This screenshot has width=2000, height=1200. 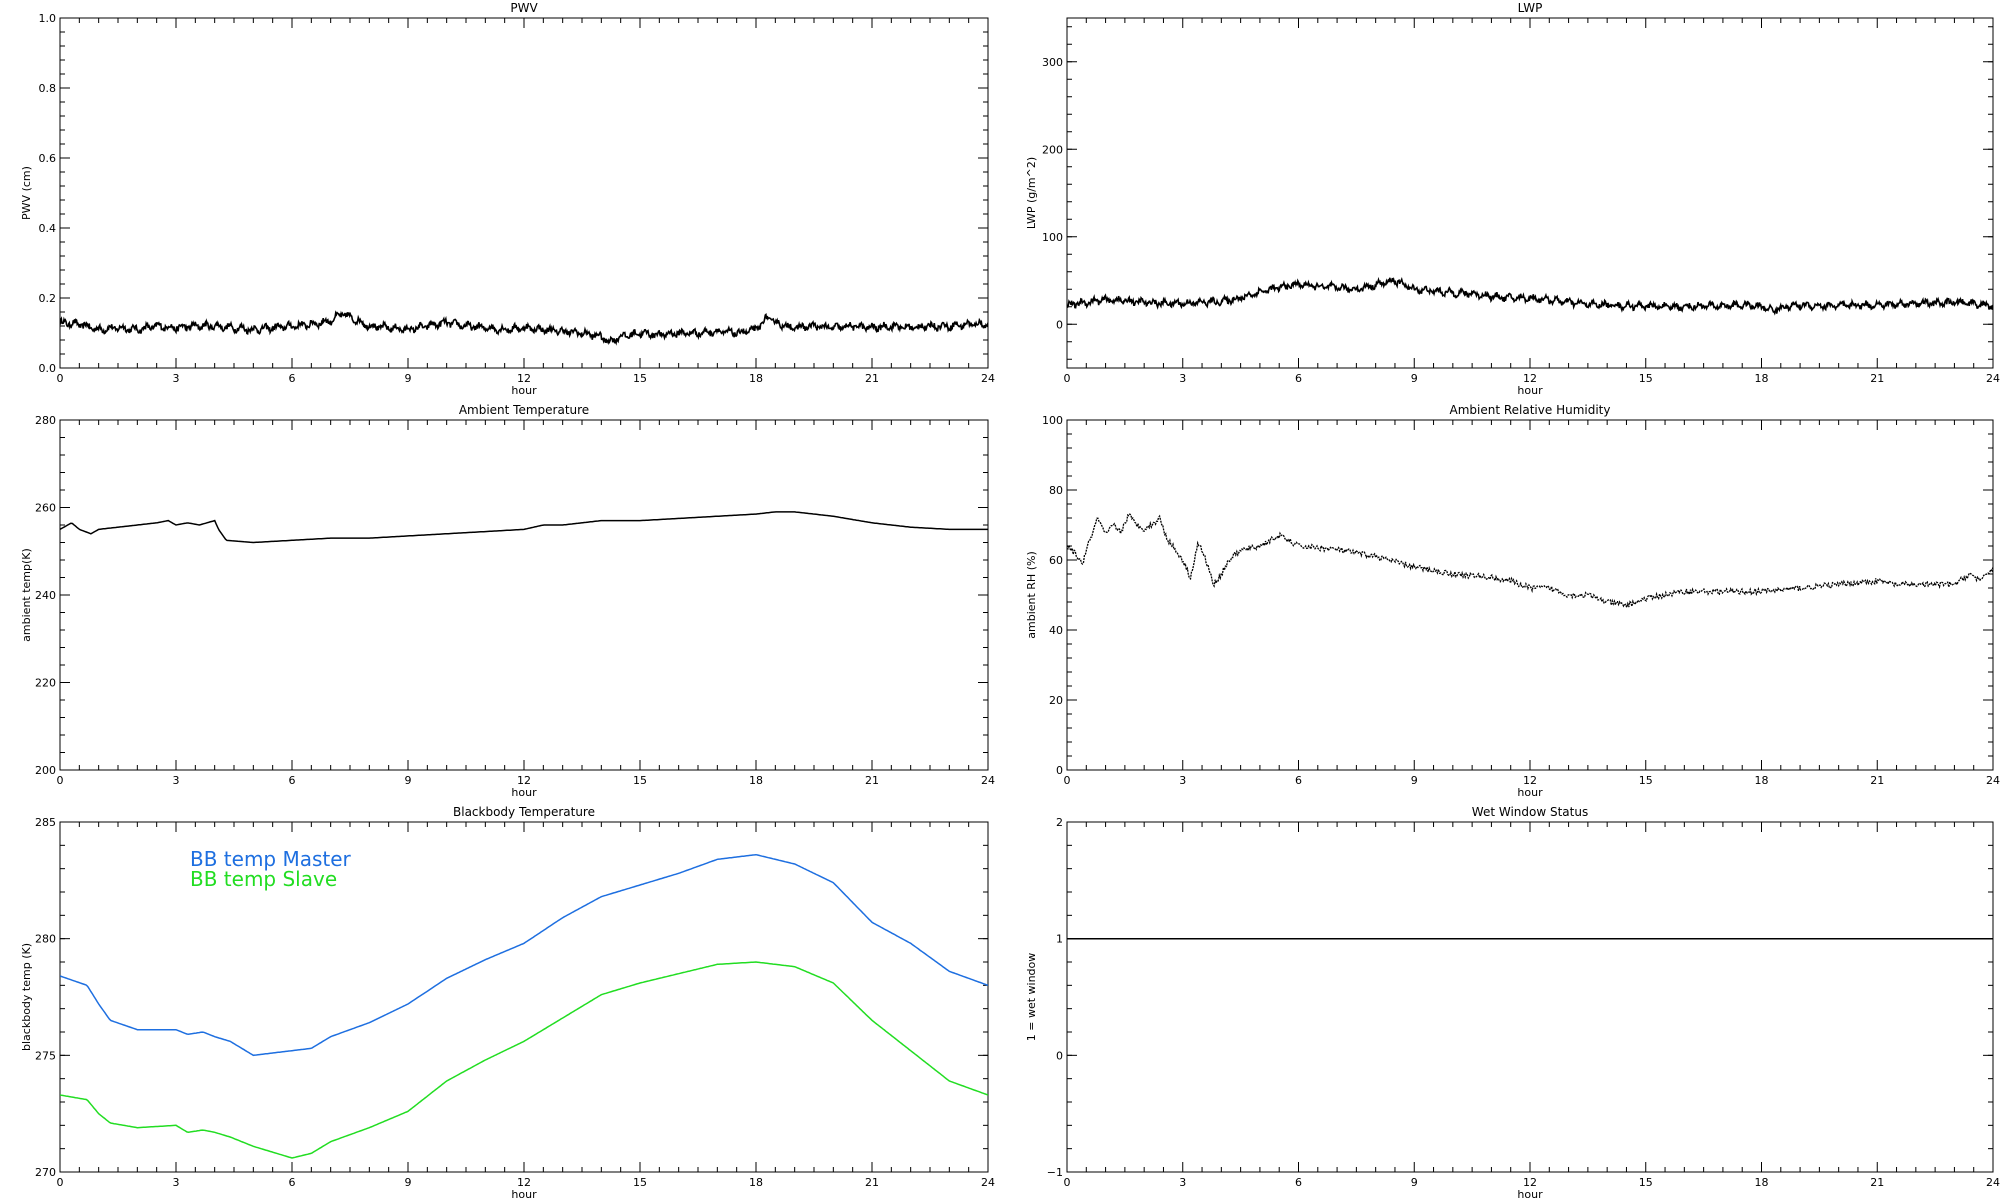 I want to click on y-tick-label: 0.6, so click(x=48, y=158).